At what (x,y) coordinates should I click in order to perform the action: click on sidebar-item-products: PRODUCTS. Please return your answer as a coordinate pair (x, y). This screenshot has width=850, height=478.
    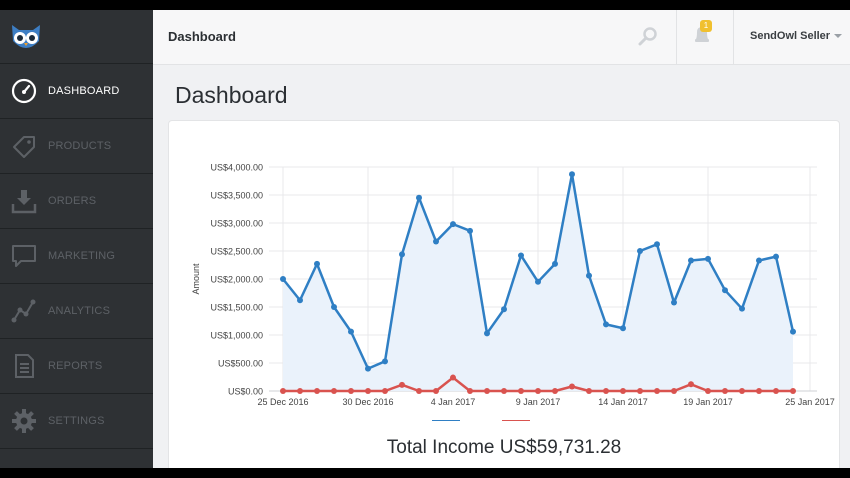
    Looking at the image, I should click on (76, 146).